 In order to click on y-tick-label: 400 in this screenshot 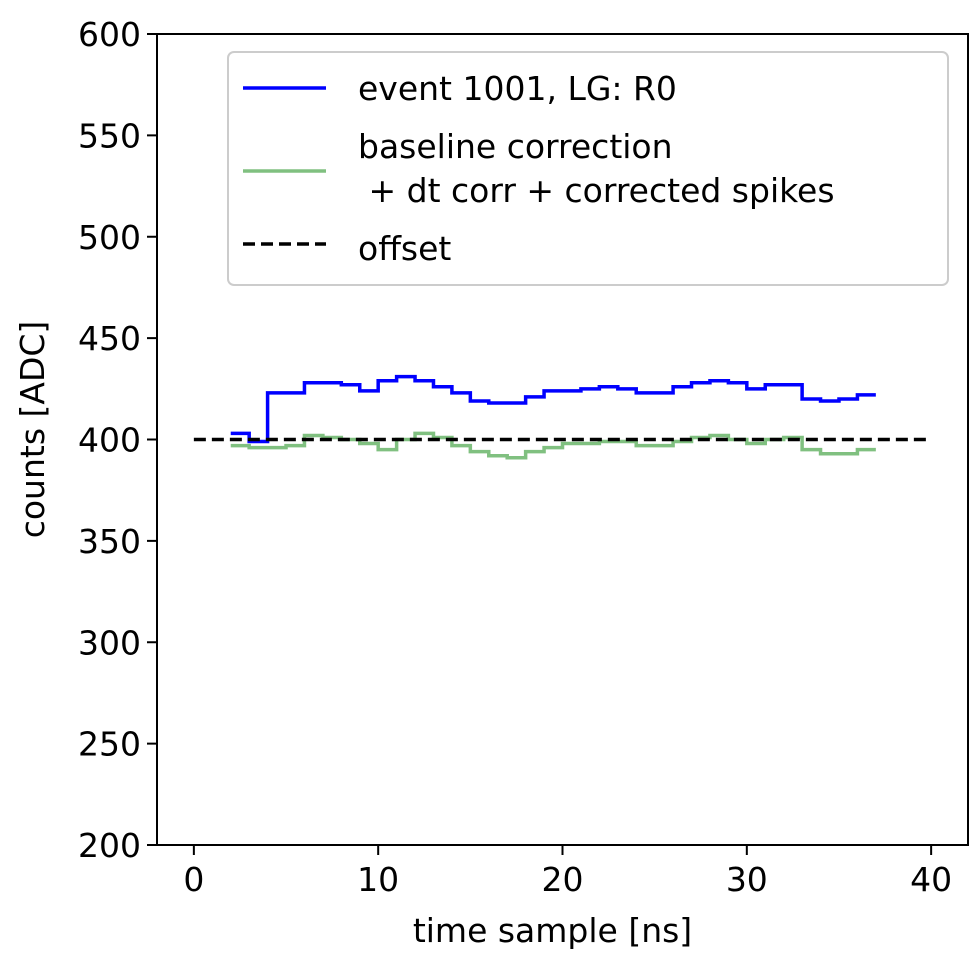, I will do `click(109, 440)`.